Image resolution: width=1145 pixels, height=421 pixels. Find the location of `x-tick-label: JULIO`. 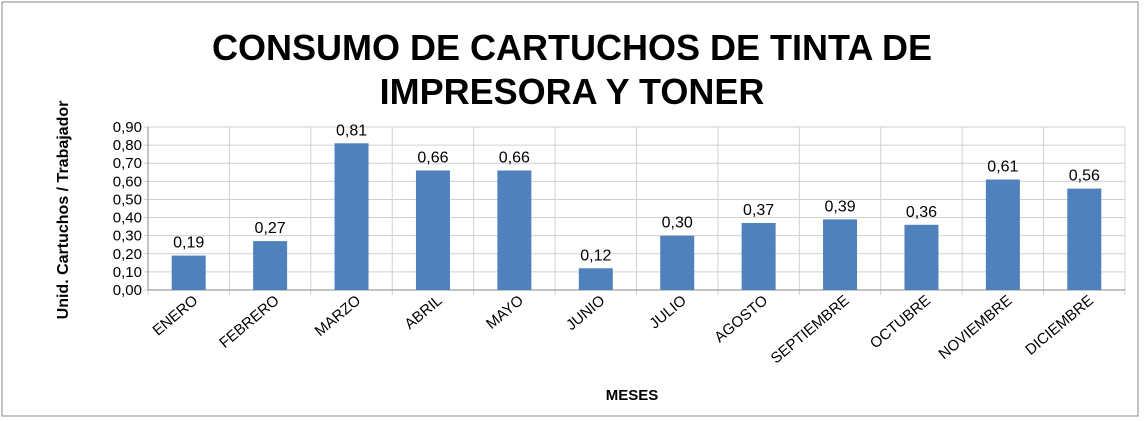

x-tick-label: JULIO is located at coordinates (667, 312).